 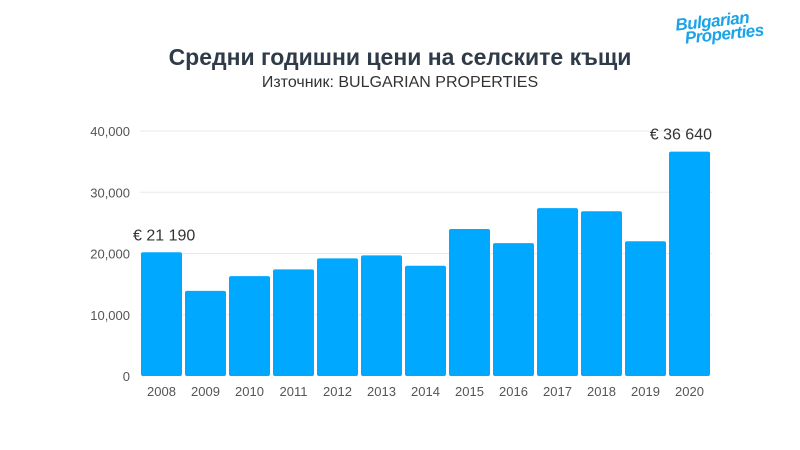 I want to click on bar-2008, so click(x=161, y=314).